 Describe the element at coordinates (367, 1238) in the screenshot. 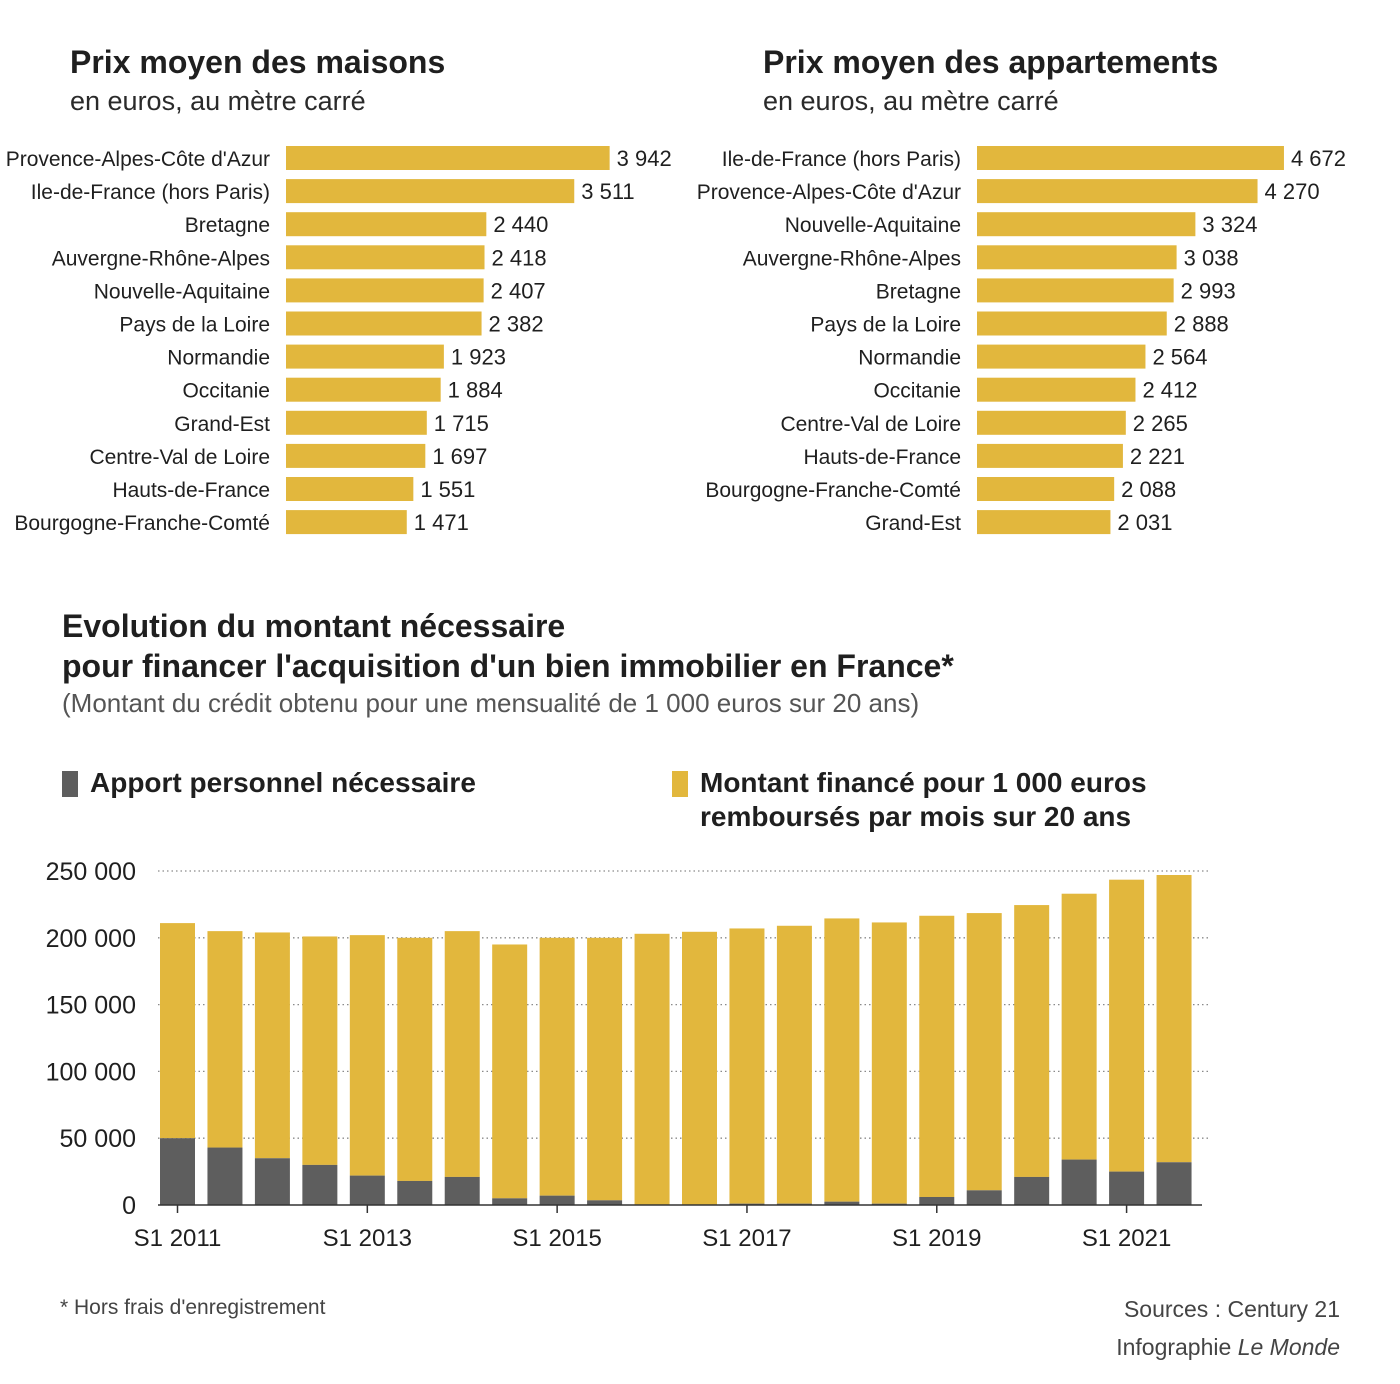

I see `x-tick-label: S1 2013` at that location.